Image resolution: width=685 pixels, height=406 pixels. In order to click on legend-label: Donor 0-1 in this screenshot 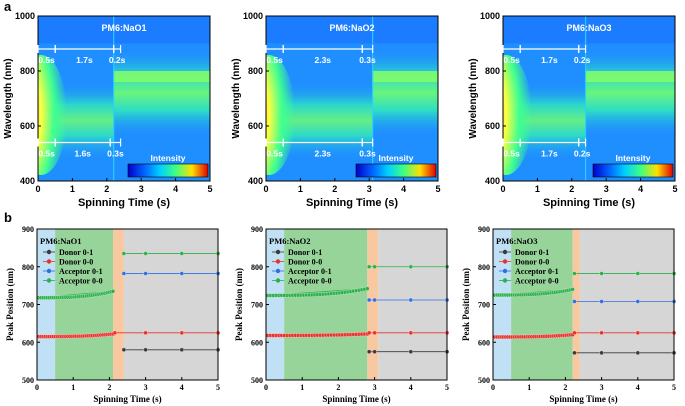, I will do `click(76, 252)`.